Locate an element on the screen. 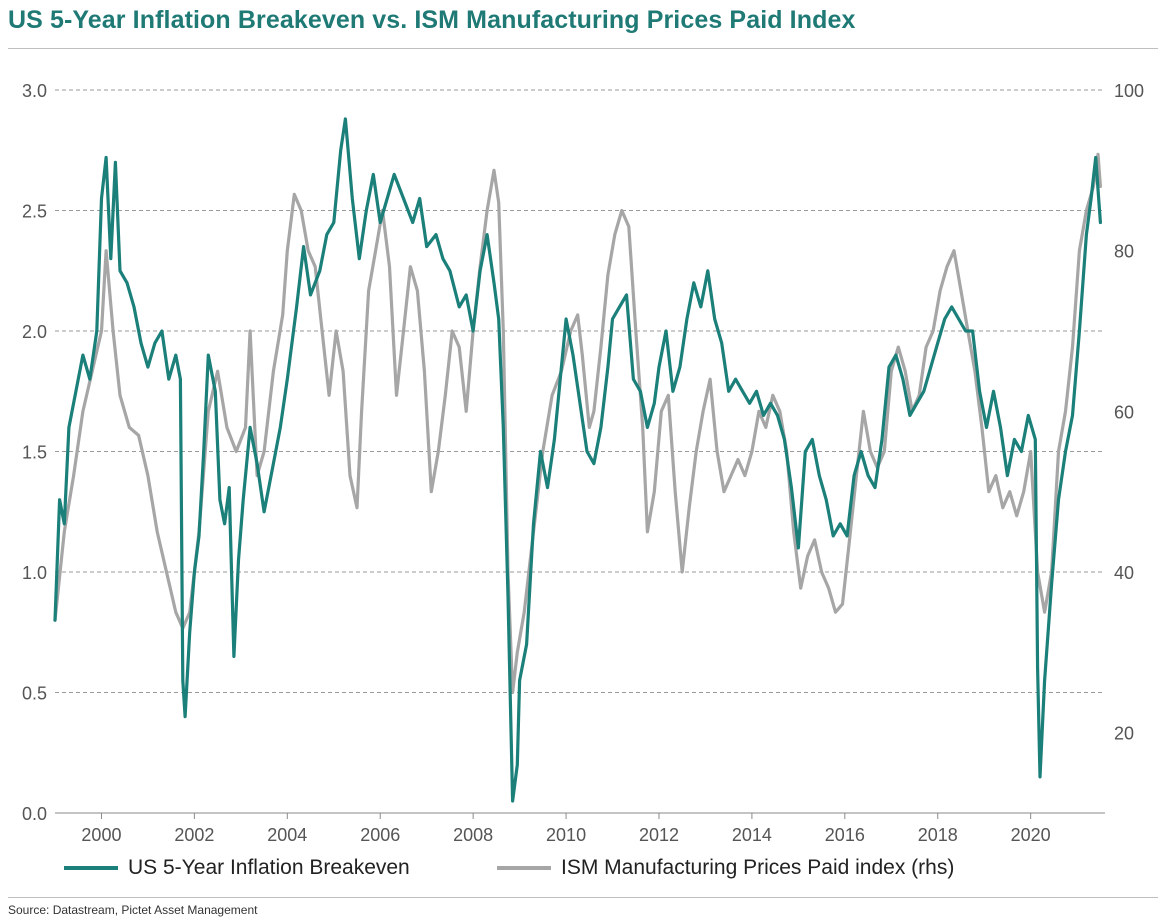  legend-label-breakeven: US 5-Year Inflation Breakeven is located at coordinates (269, 867).